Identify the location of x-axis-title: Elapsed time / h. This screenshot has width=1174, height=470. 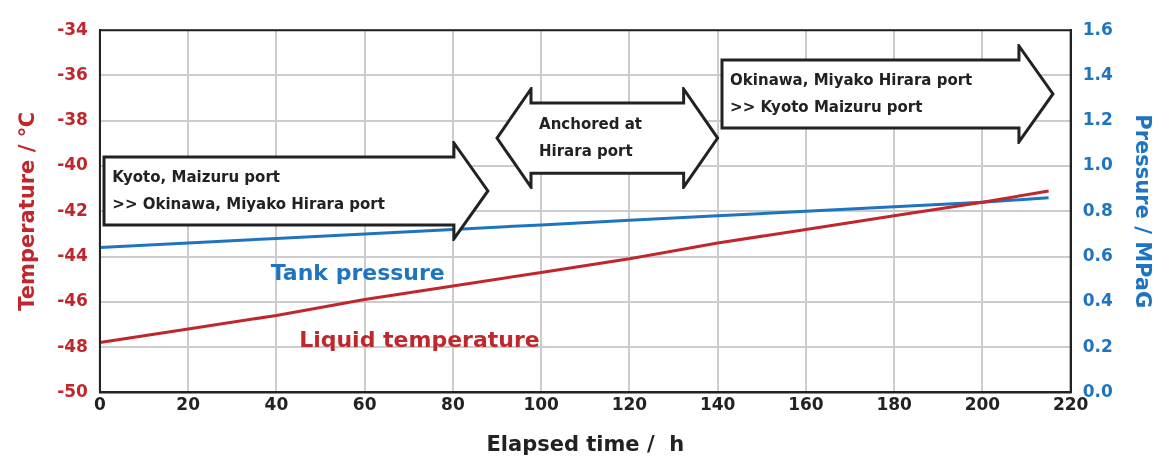
(585, 443).